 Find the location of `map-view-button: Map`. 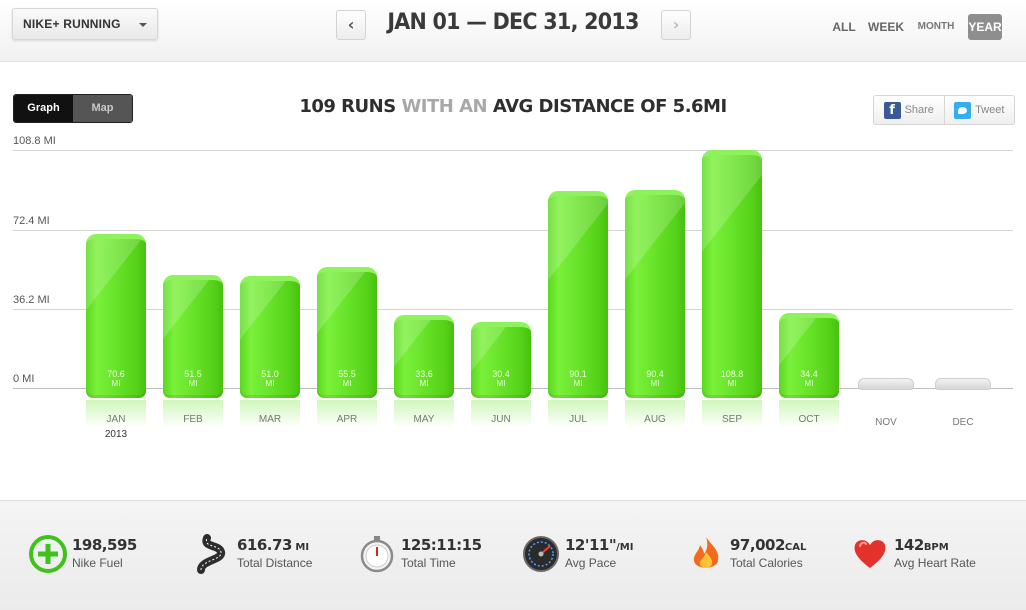

map-view-button: Map is located at coordinates (102, 108).